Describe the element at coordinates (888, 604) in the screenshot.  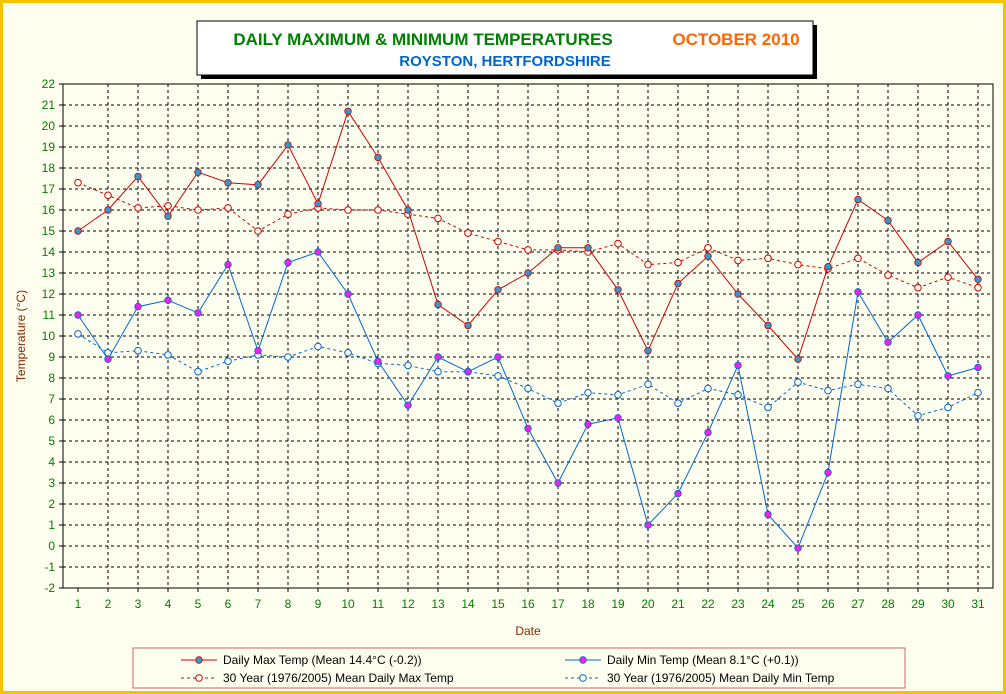
I see `x-tick-label: 28` at that location.